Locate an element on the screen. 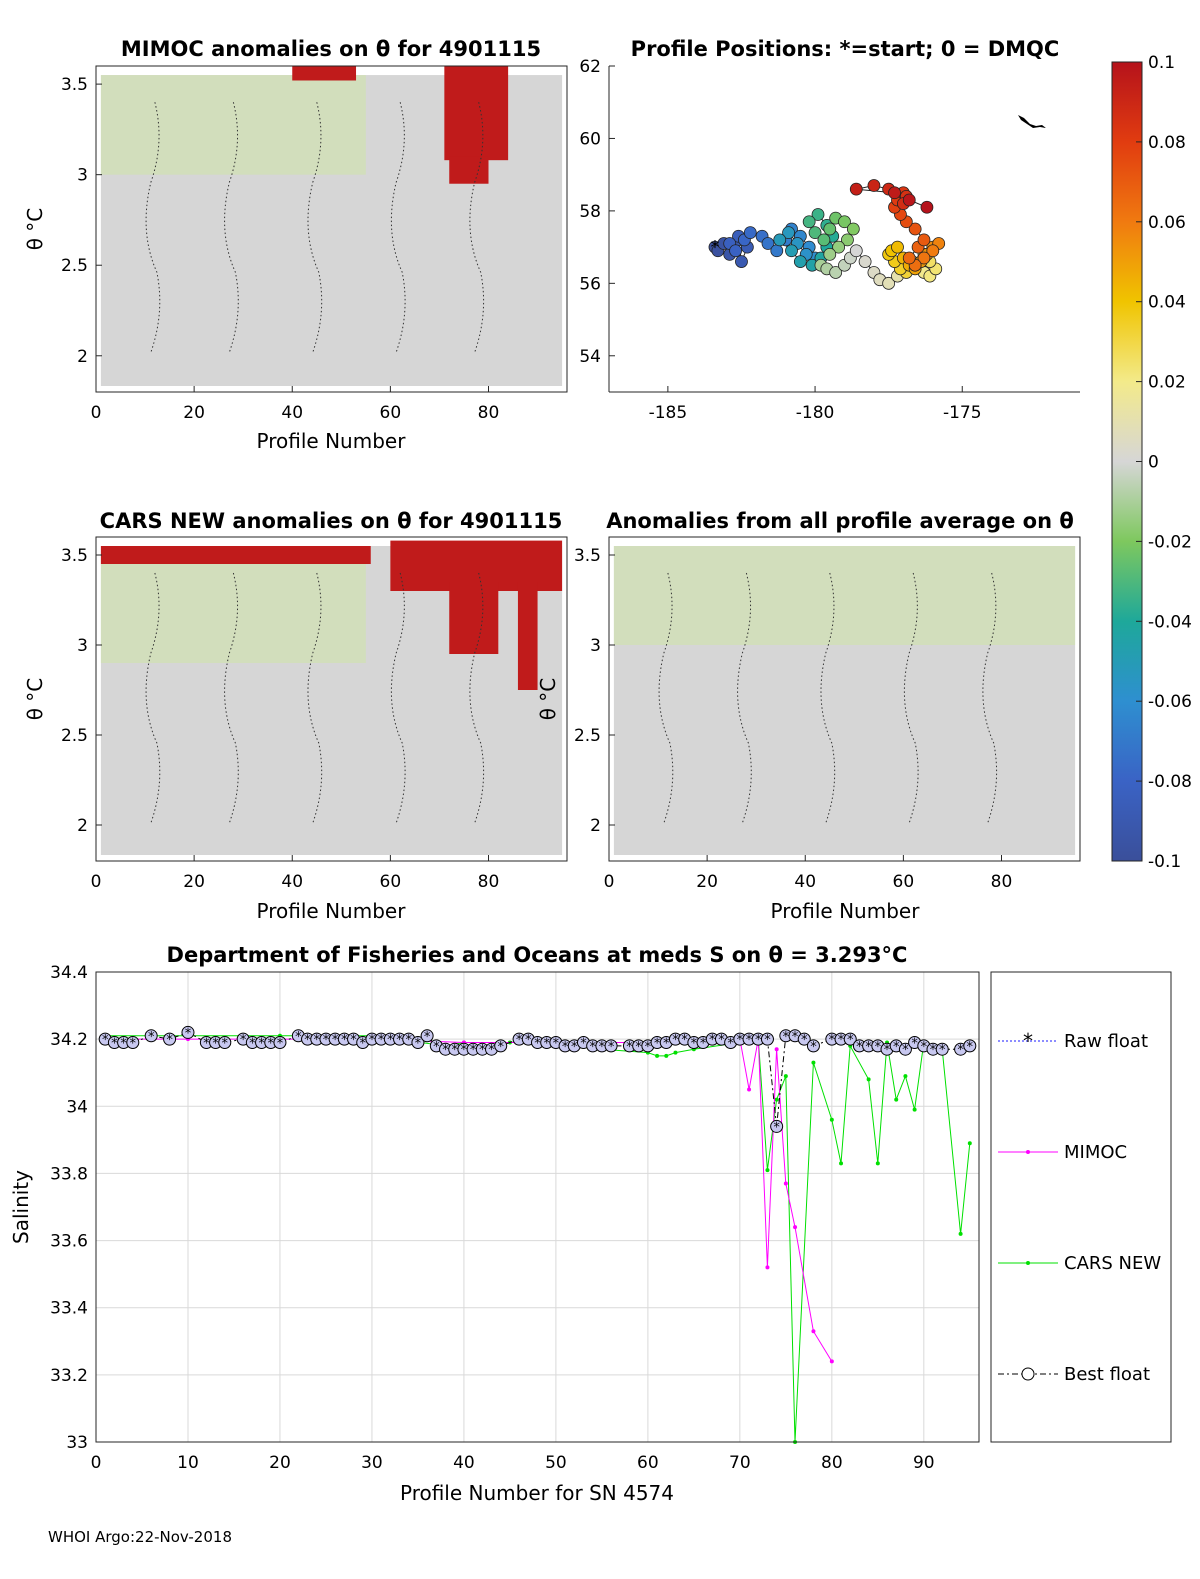 The width and height of the screenshot is (1200, 1579). positions-y-ticks: 62 60 58 56 54 is located at coordinates (597, 212).